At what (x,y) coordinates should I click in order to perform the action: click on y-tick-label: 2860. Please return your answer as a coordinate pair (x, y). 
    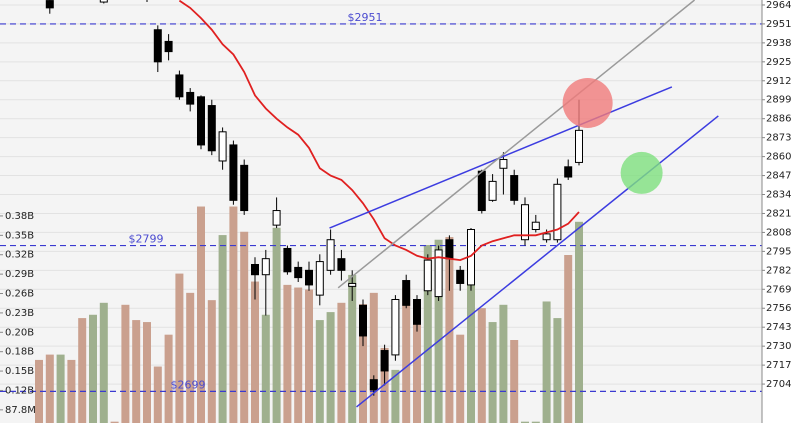
    Looking at the image, I should click on (778, 157).